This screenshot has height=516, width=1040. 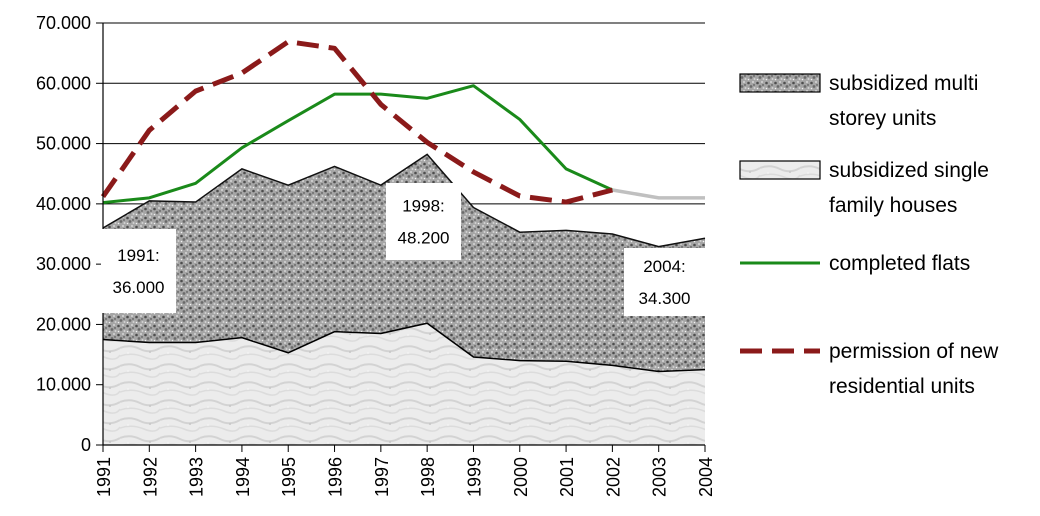 I want to click on x-tick-label: 1996, so click(x=336, y=477).